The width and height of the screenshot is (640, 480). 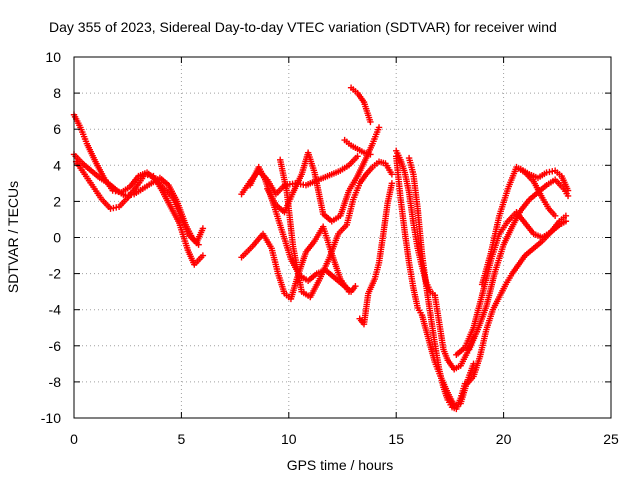 I want to click on y-axis-label: SDTVAR / TECUs, so click(x=13, y=237).